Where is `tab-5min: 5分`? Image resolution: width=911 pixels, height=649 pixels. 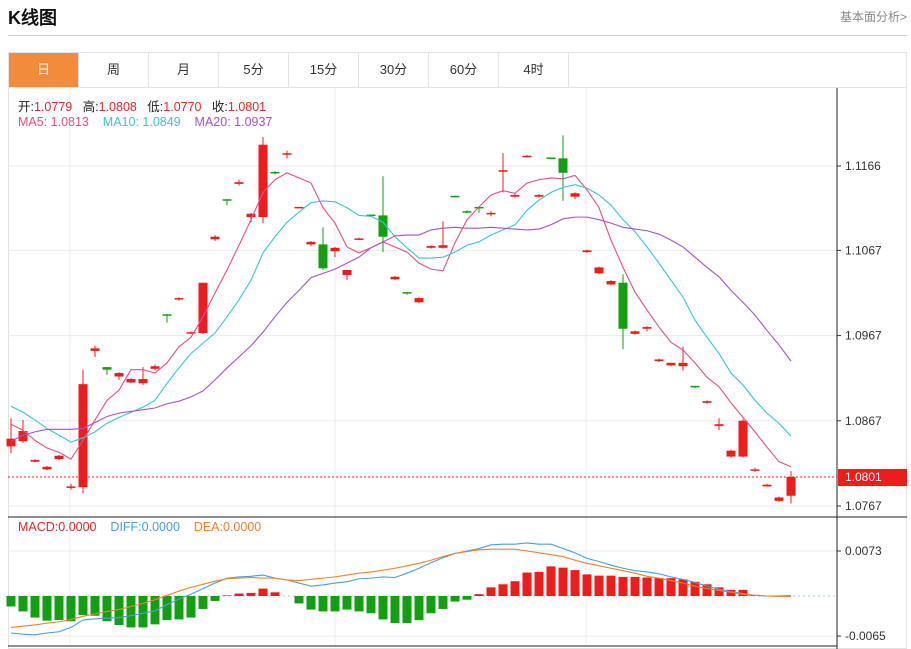 tab-5min: 5分 is located at coordinates (254, 70).